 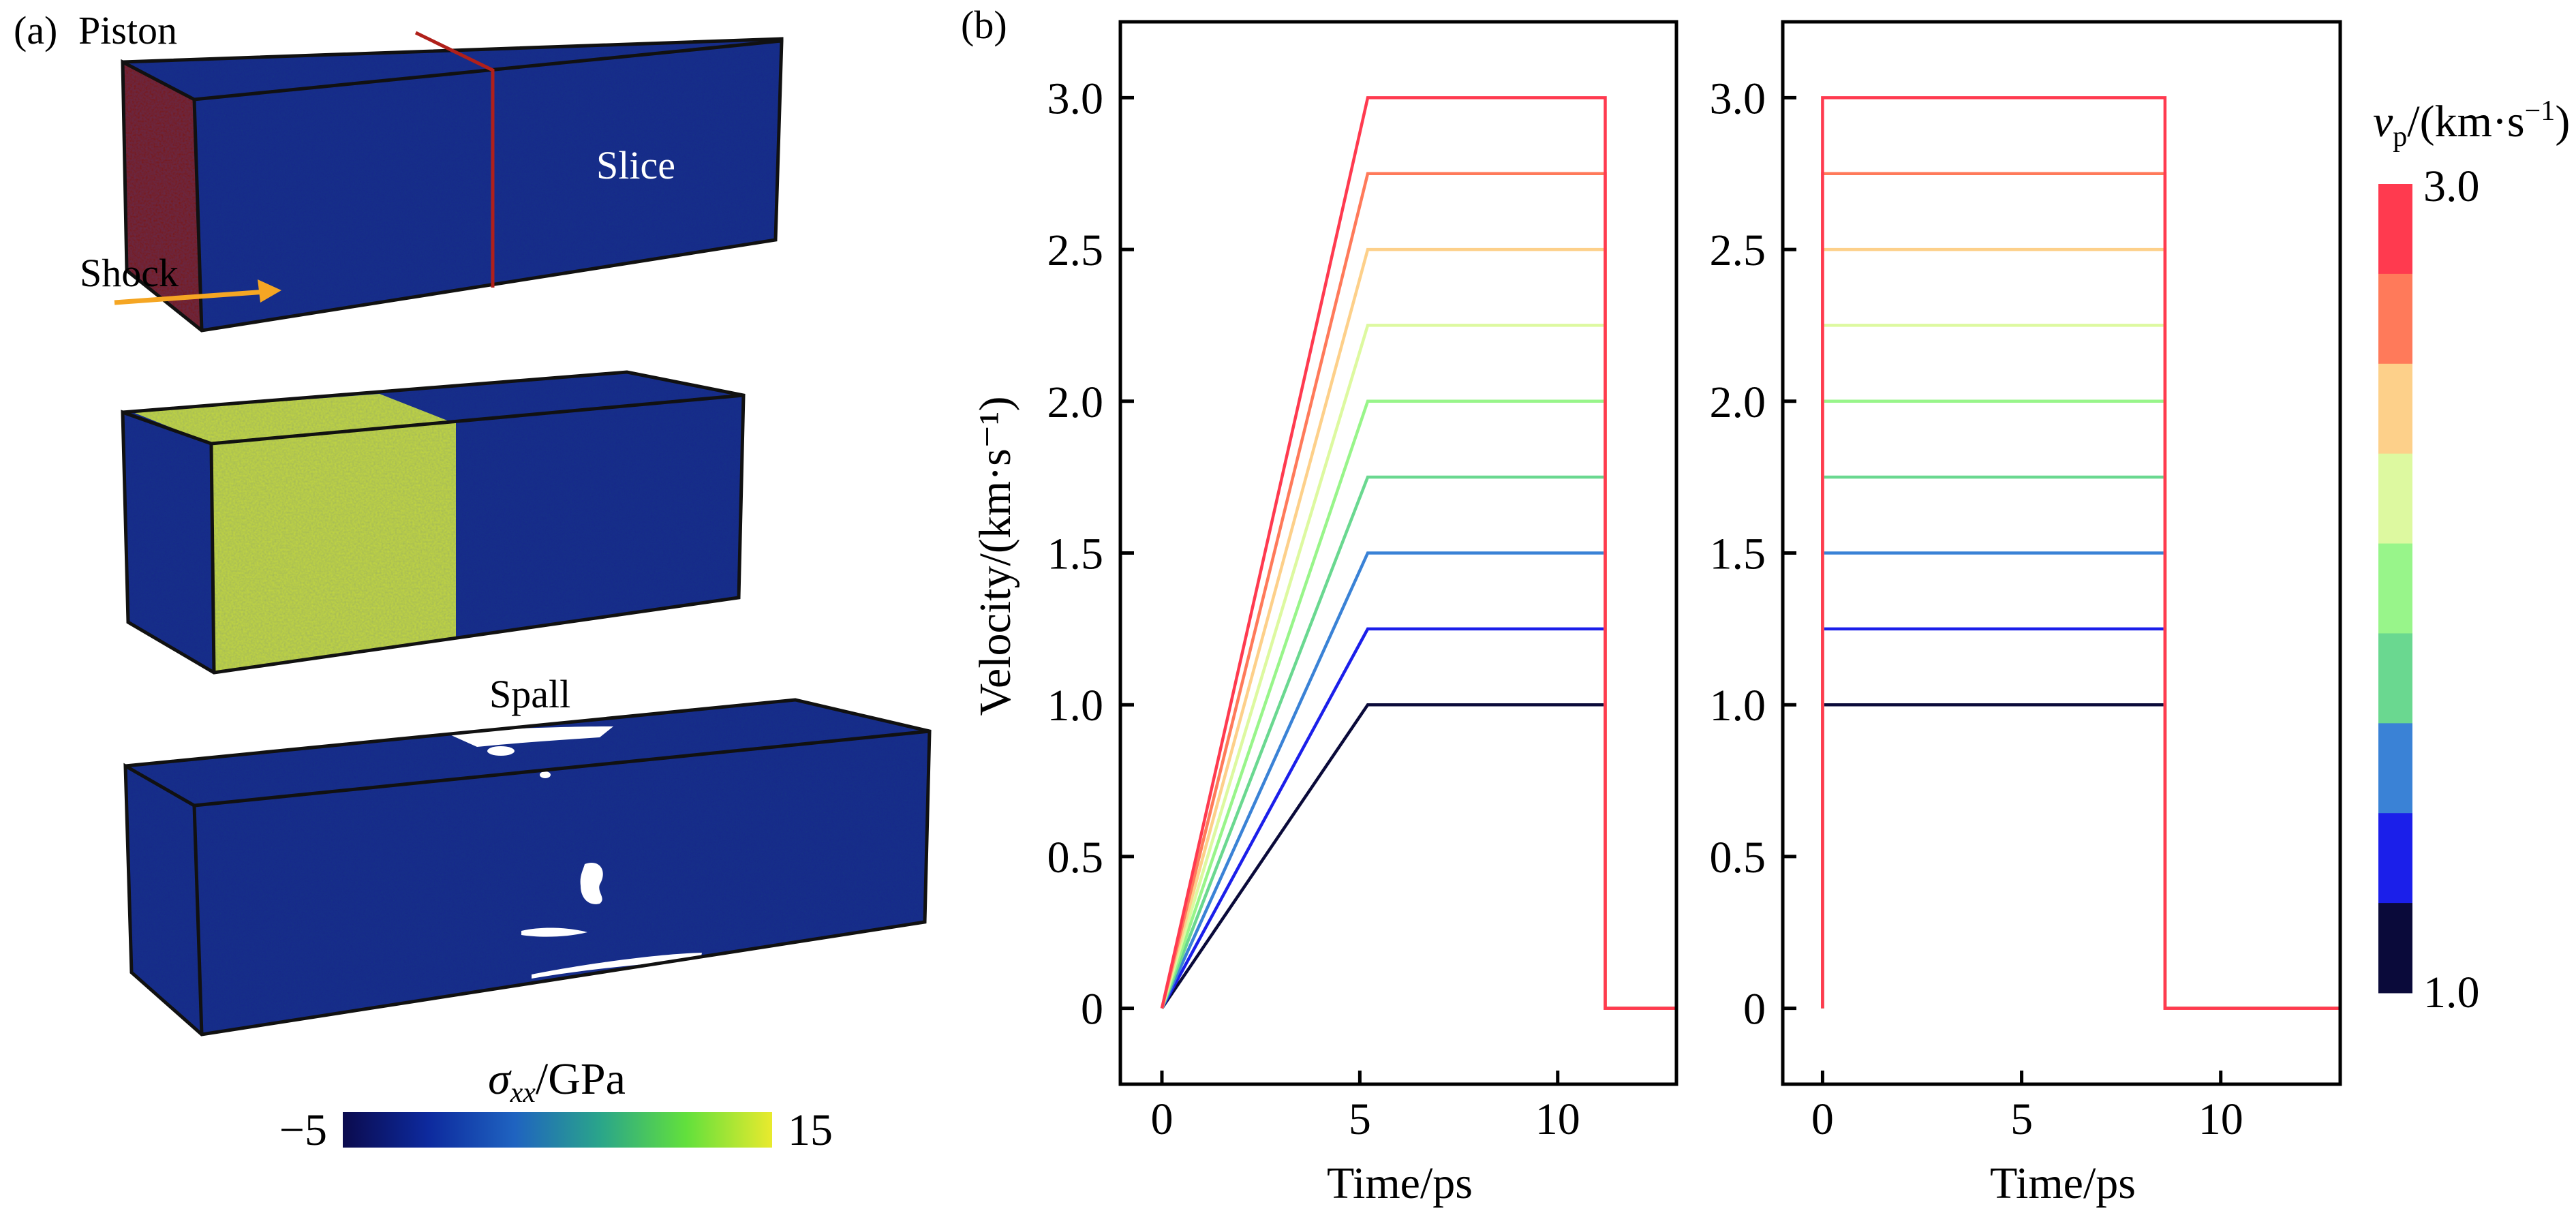 What do you see at coordinates (529, 694) in the screenshot?
I see `spall-label: Spall` at bounding box center [529, 694].